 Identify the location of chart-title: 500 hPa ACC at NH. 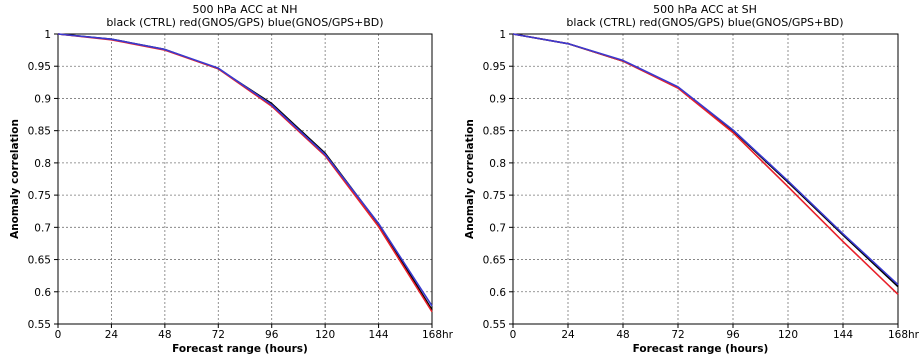
(244, 9).